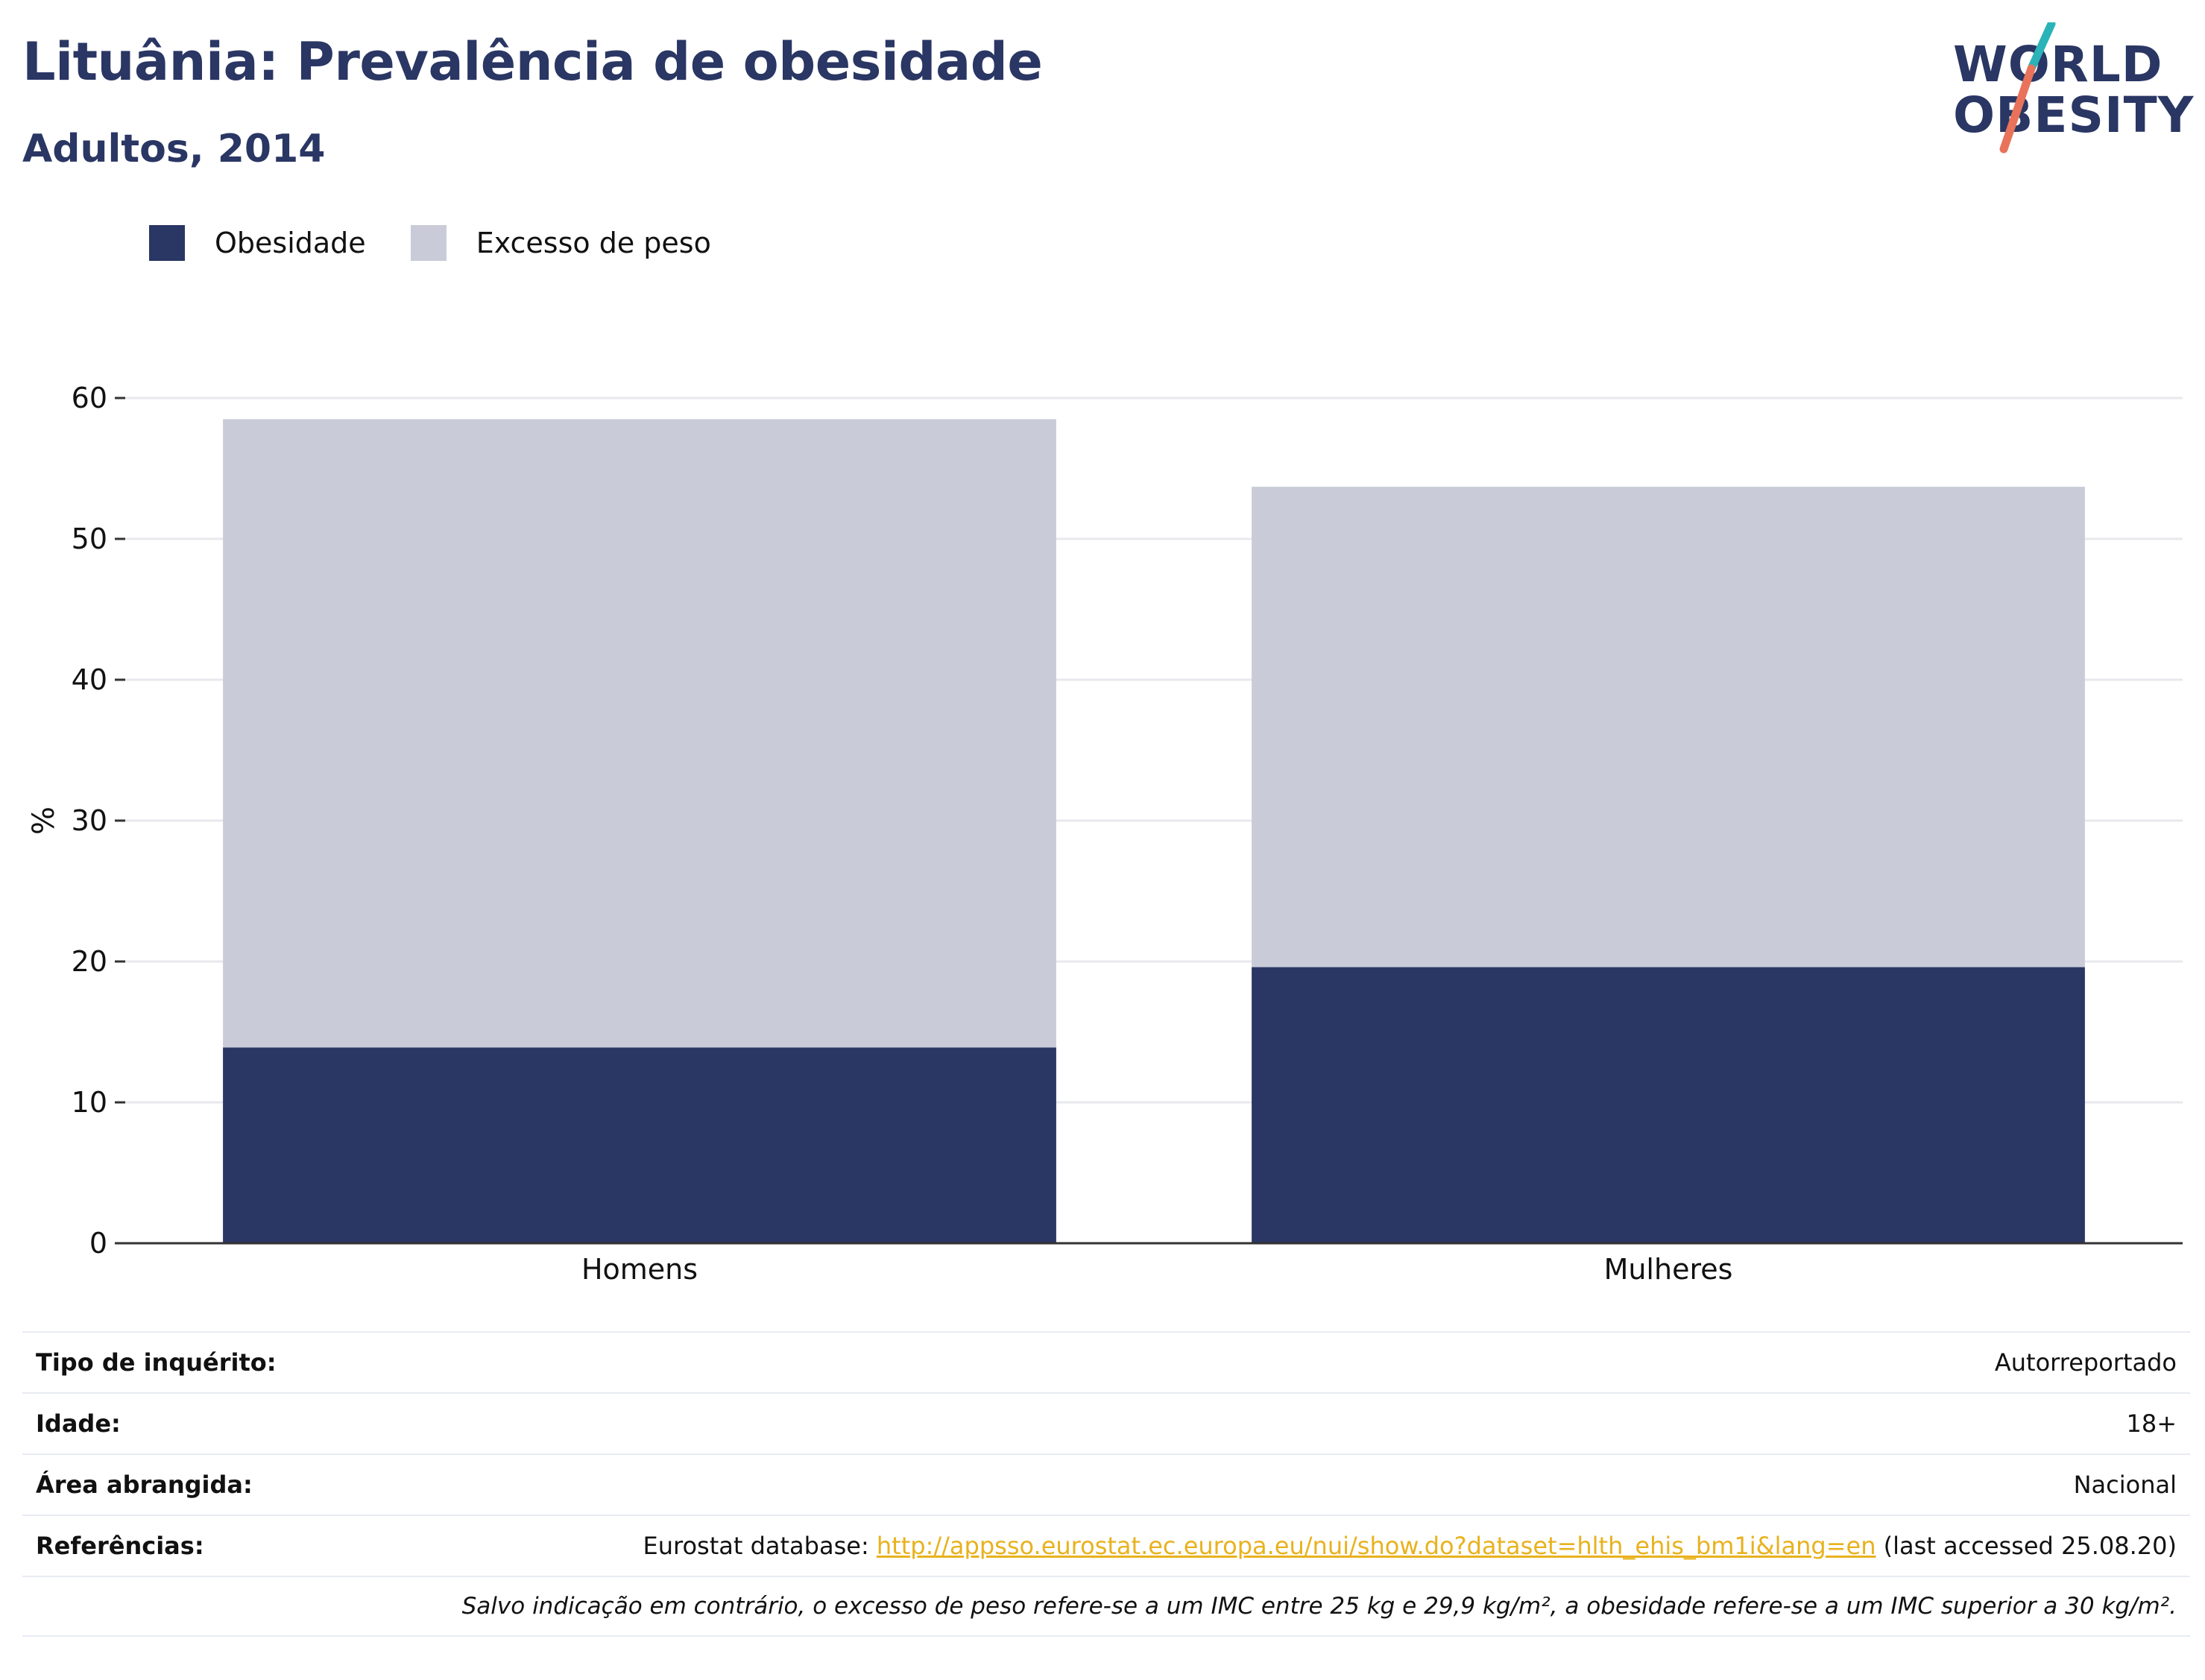 This screenshot has width=2205, height=1680. Describe the element at coordinates (593, 243) in the screenshot. I see `legend-label-overweight: Excesso de peso` at that location.